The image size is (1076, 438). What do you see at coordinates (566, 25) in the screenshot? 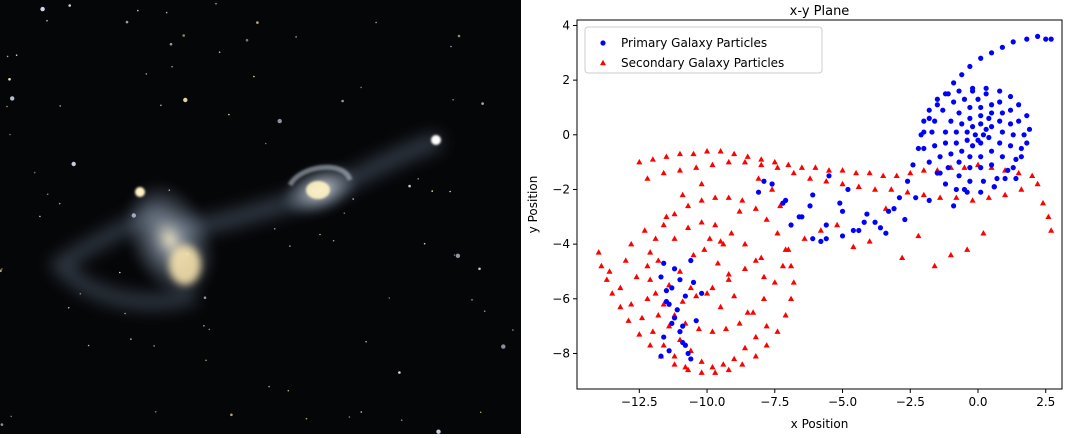
I see `y-tick-label: 4` at bounding box center [566, 25].